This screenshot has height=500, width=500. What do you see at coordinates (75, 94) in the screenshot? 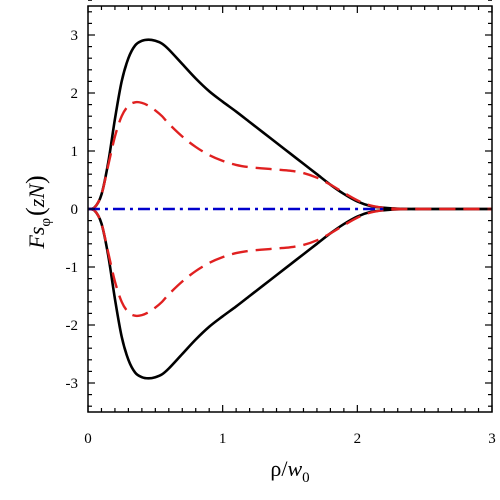
I see `y-tick-label: 2` at bounding box center [75, 94].